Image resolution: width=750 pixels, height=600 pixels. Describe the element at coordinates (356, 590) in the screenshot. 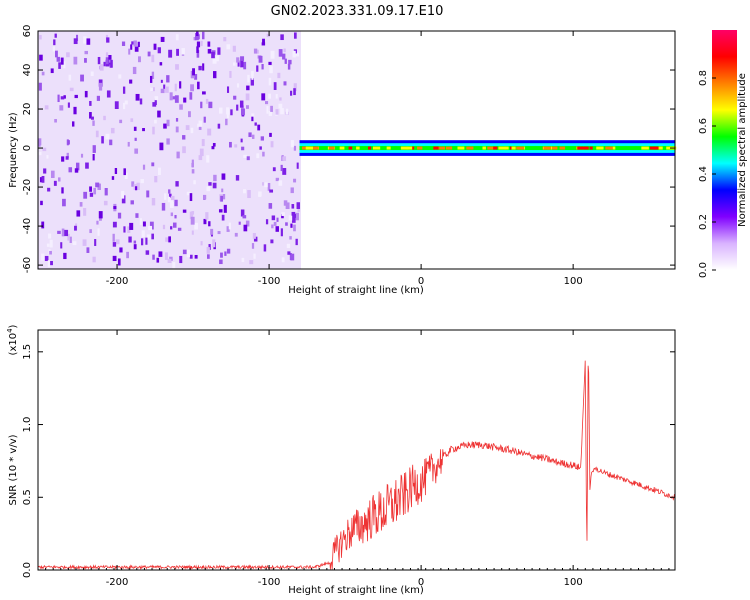

I see `snr-xlabel: Height of straight line (km)` at that location.